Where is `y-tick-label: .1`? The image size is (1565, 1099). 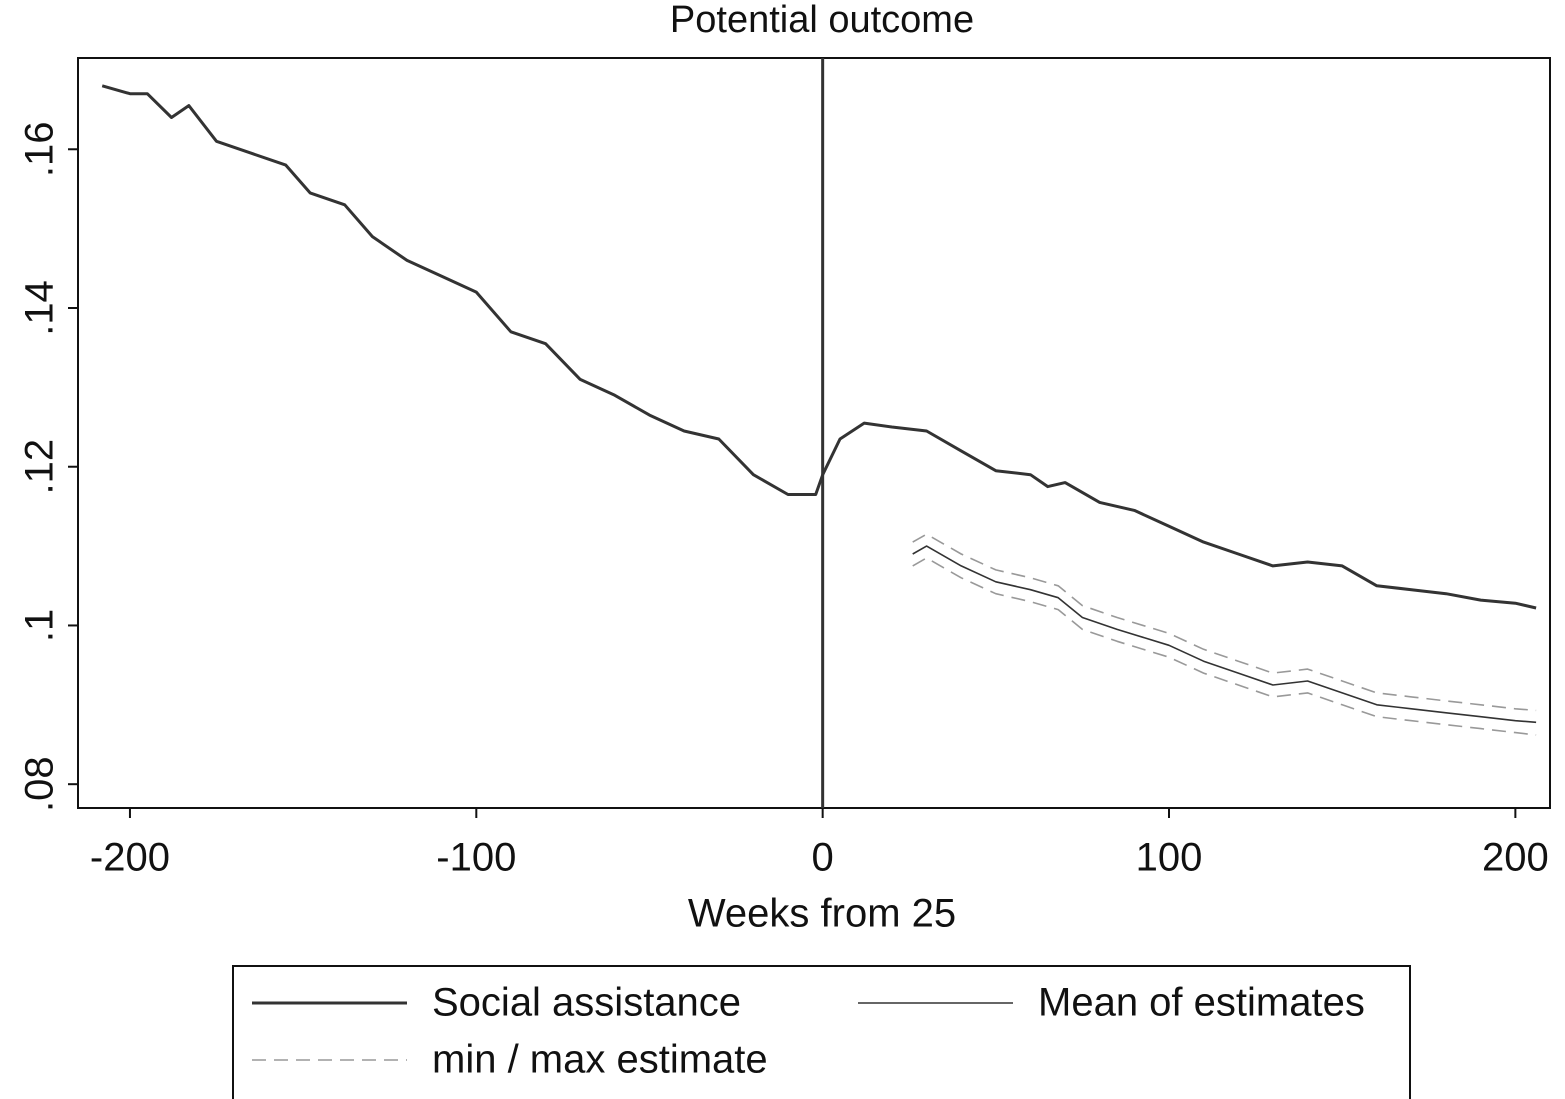
y-tick-label: .1 is located at coordinates (40, 625).